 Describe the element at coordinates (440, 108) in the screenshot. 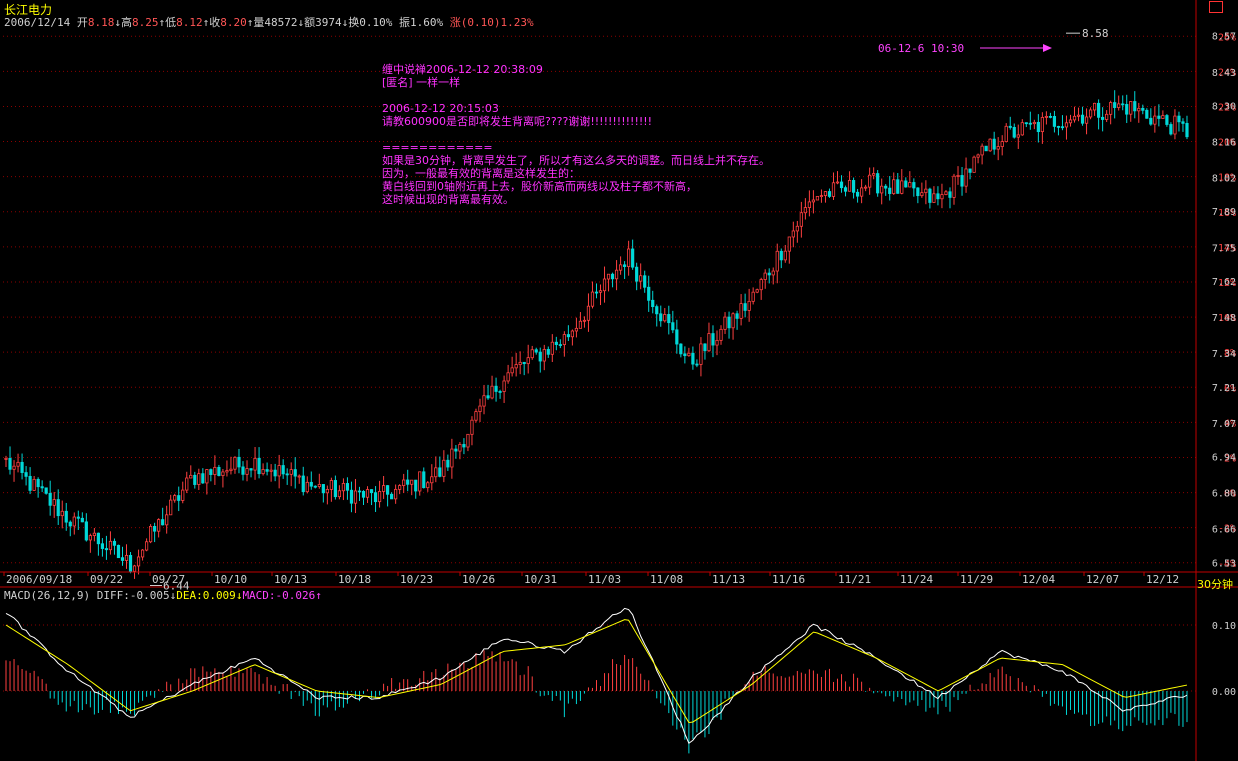

I see `comment-line: 2006-12-12 20:15:03` at that location.